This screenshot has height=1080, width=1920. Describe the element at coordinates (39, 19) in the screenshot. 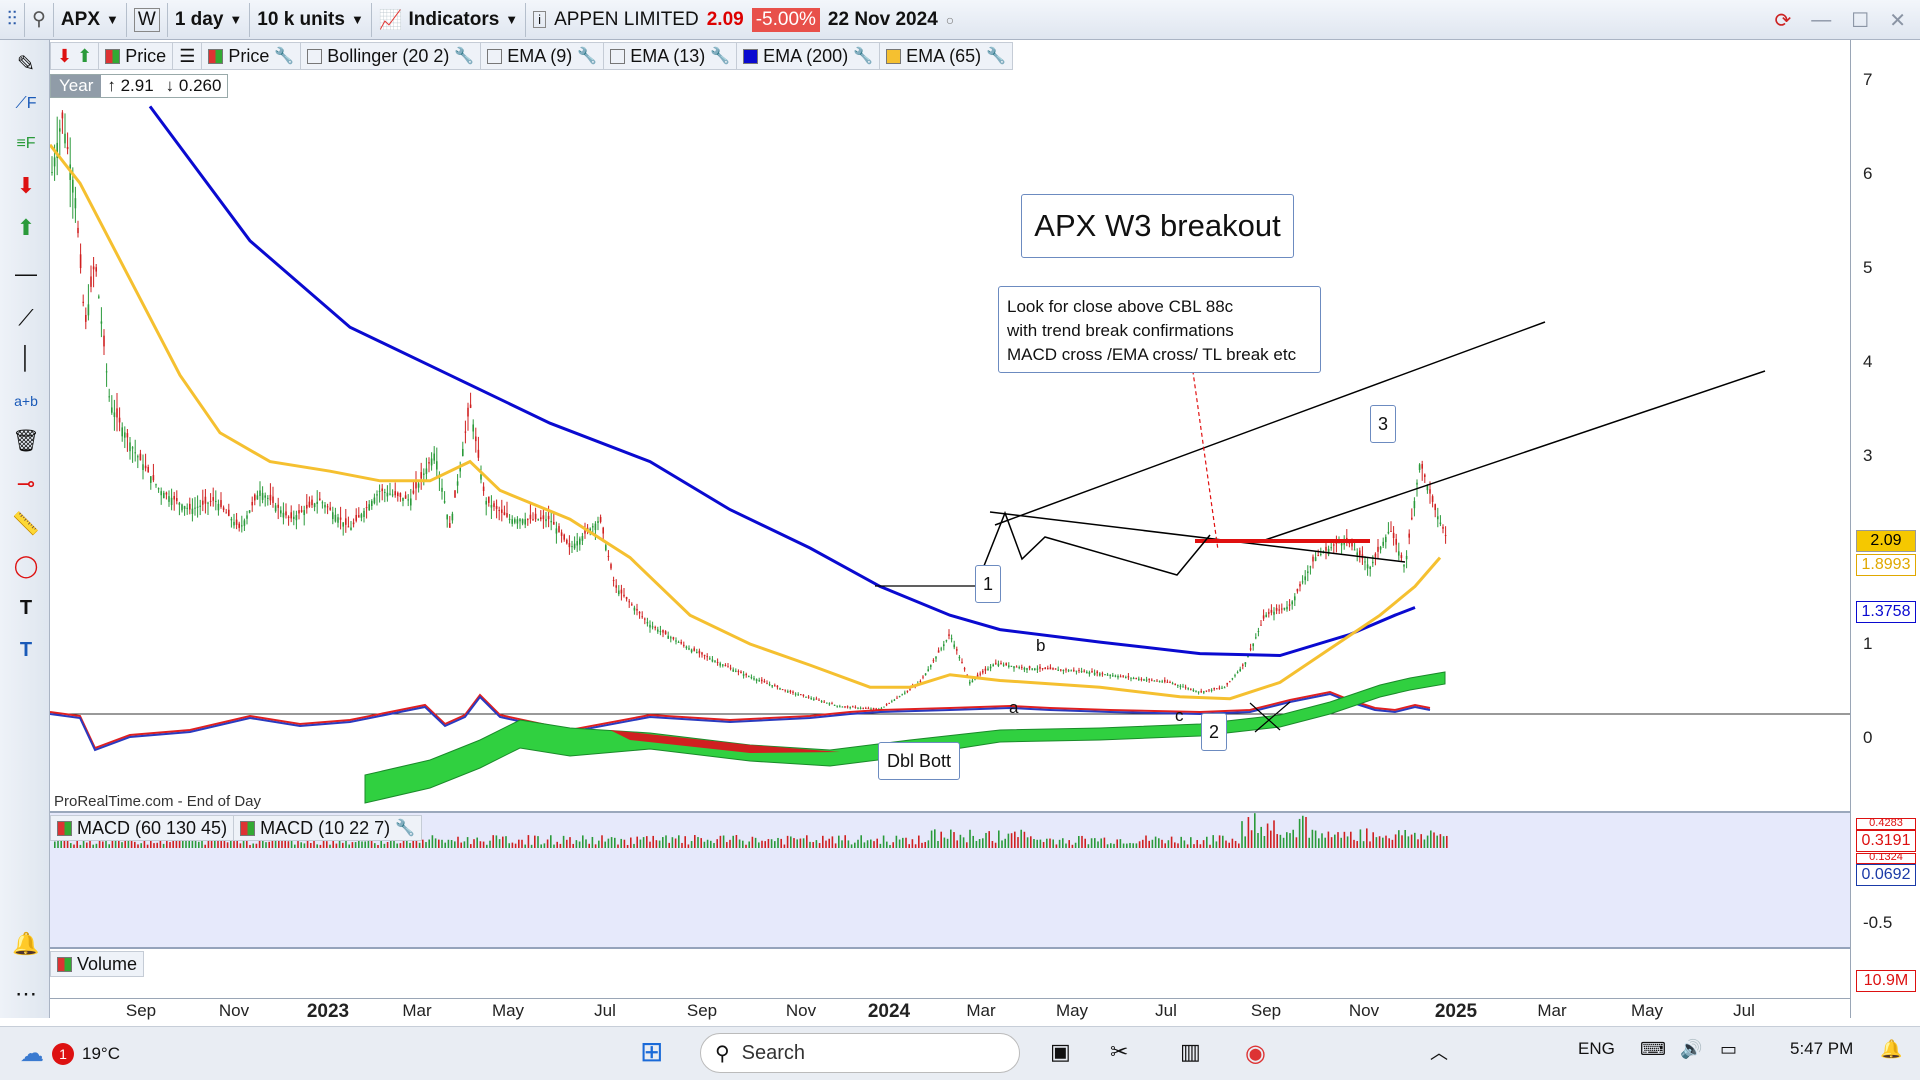

I see `link-icon: ⚲` at that location.